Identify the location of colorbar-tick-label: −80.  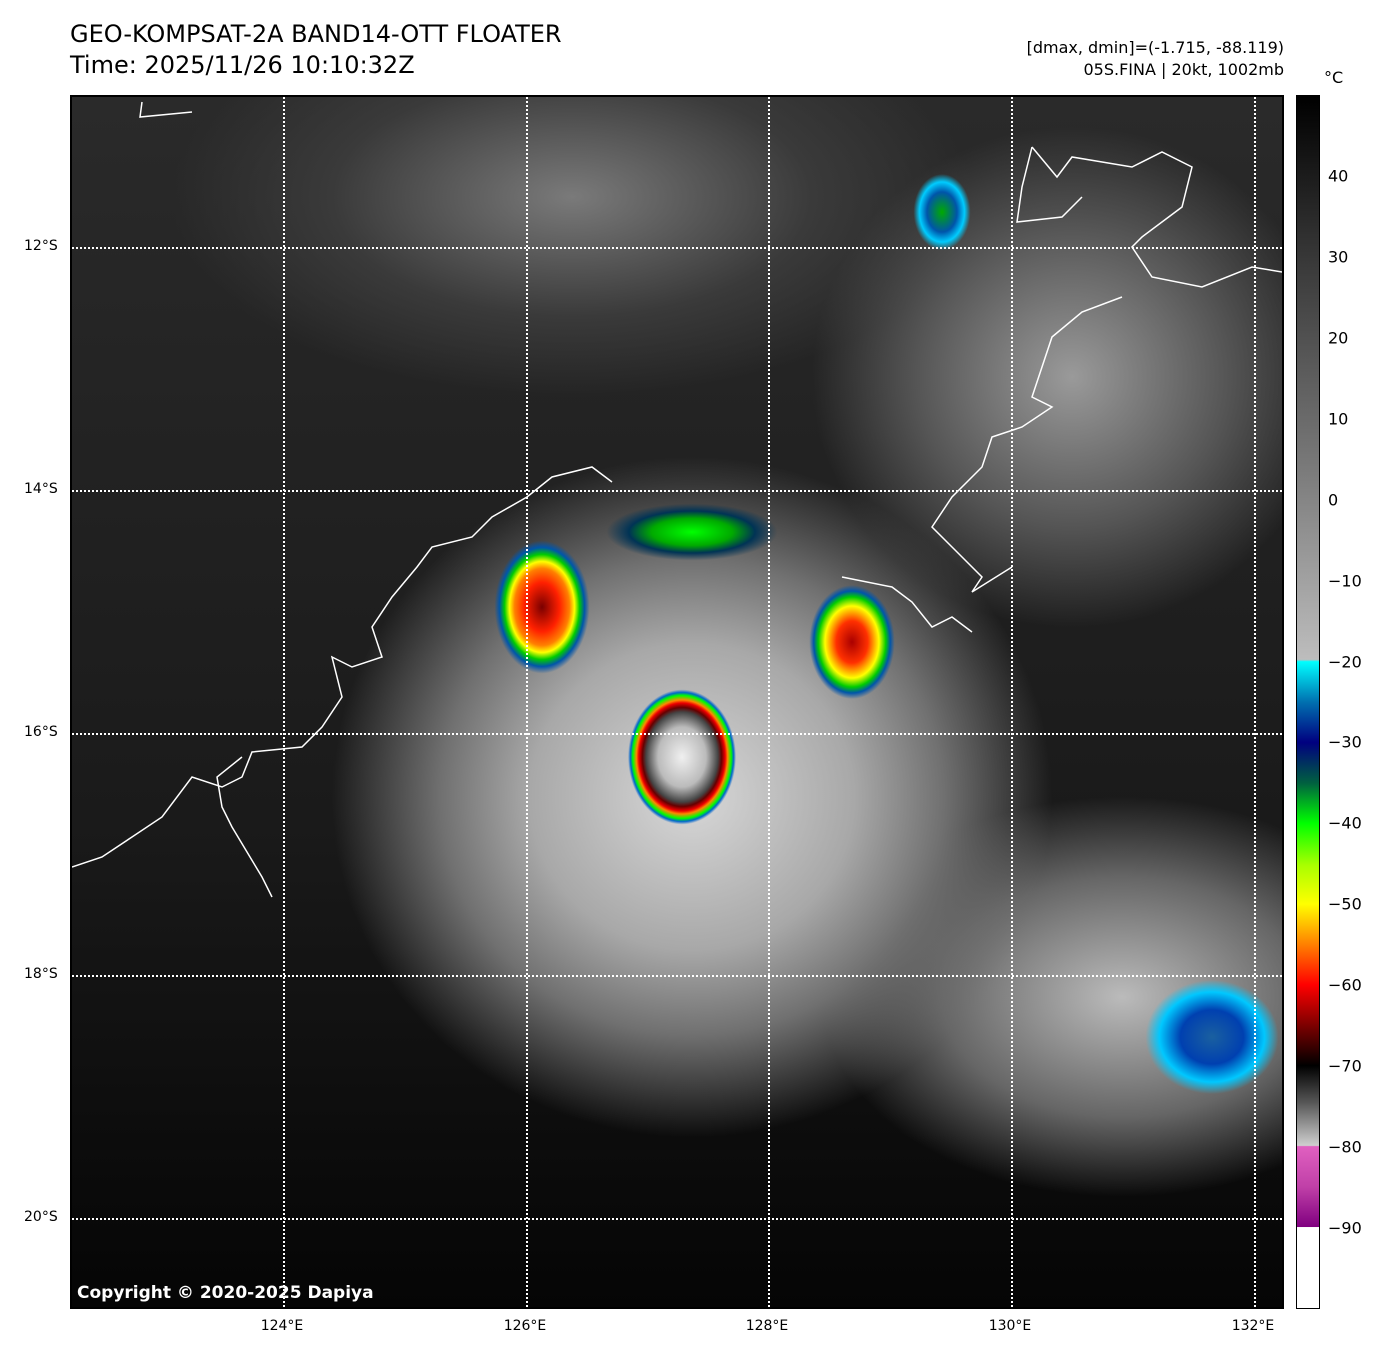
(1345, 1147).